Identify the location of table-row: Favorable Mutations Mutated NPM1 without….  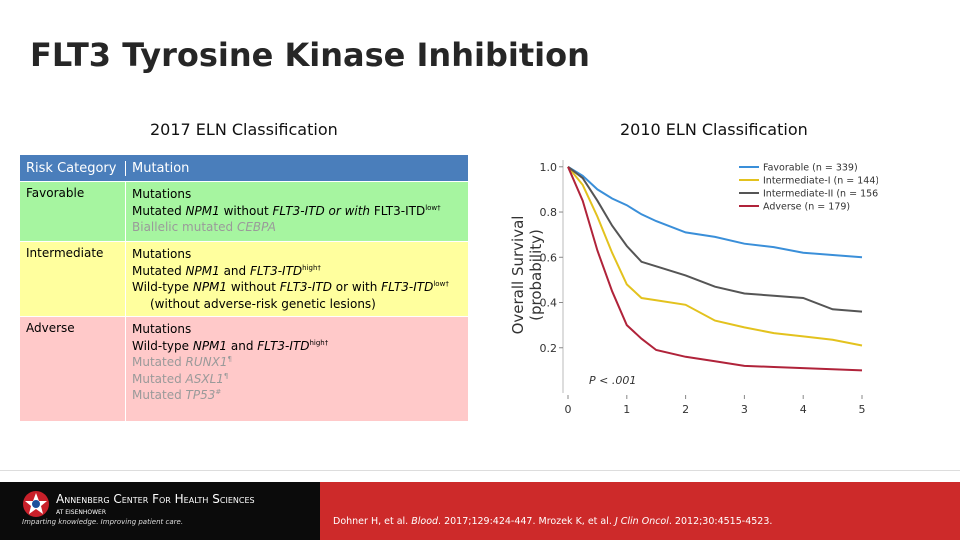
(244, 212).